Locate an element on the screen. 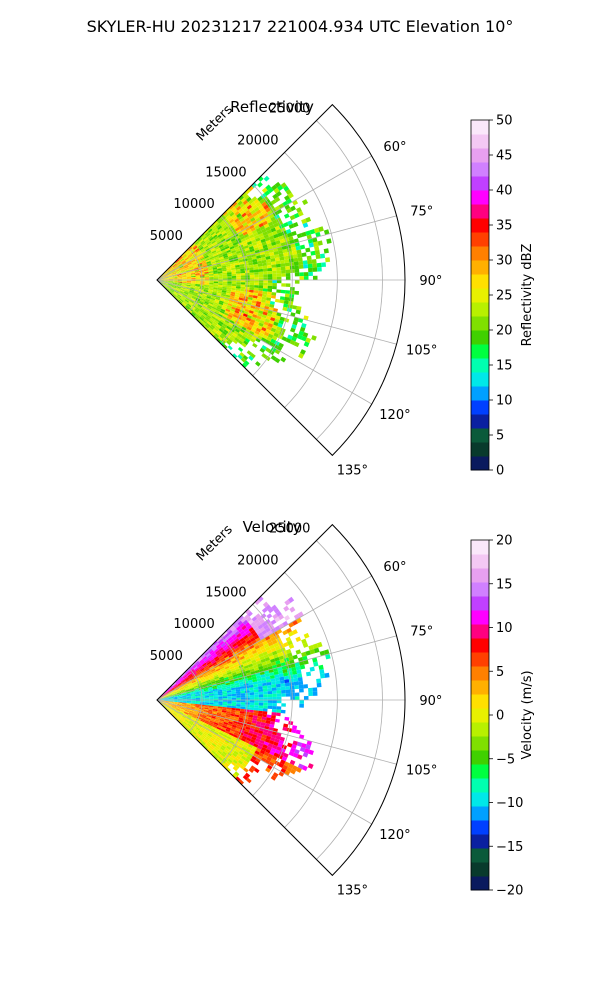 The width and height of the screenshot is (600, 1000). colorbar-swatch is located at coordinates (480, 771).